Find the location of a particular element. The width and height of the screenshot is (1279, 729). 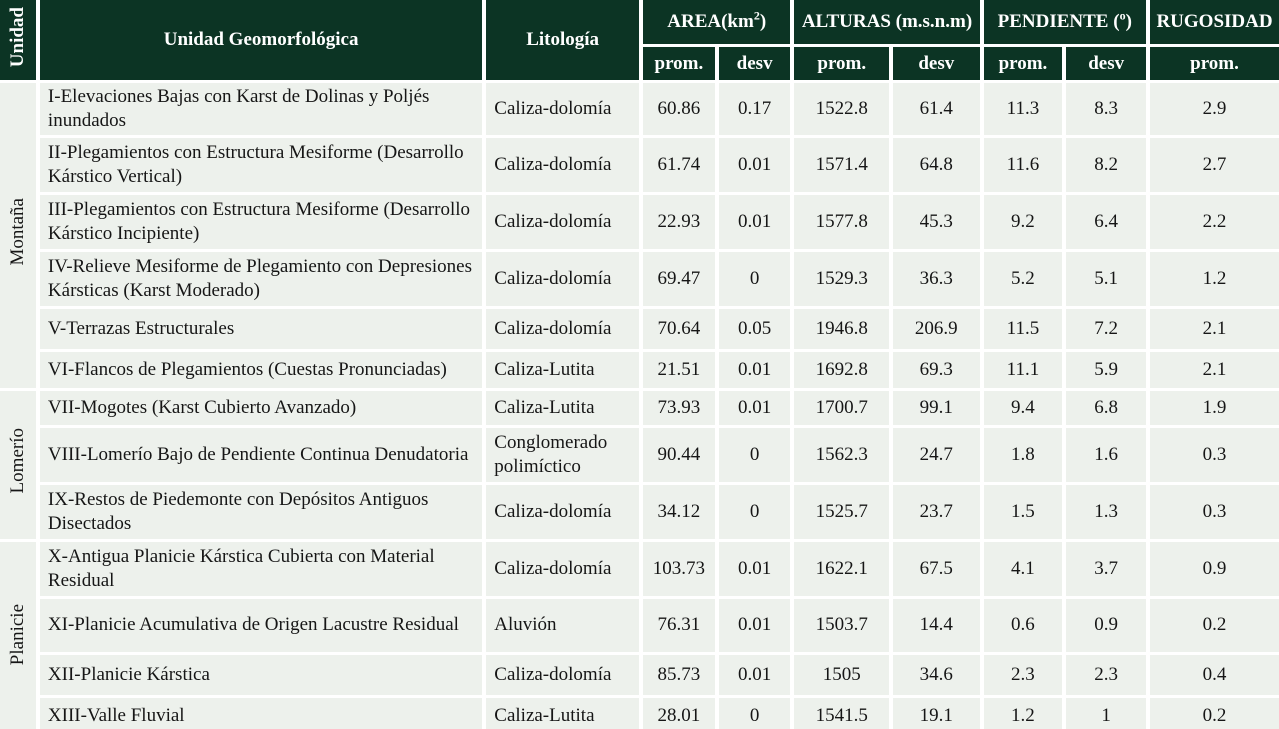

value-cell: 1.5 is located at coordinates (1023, 511).